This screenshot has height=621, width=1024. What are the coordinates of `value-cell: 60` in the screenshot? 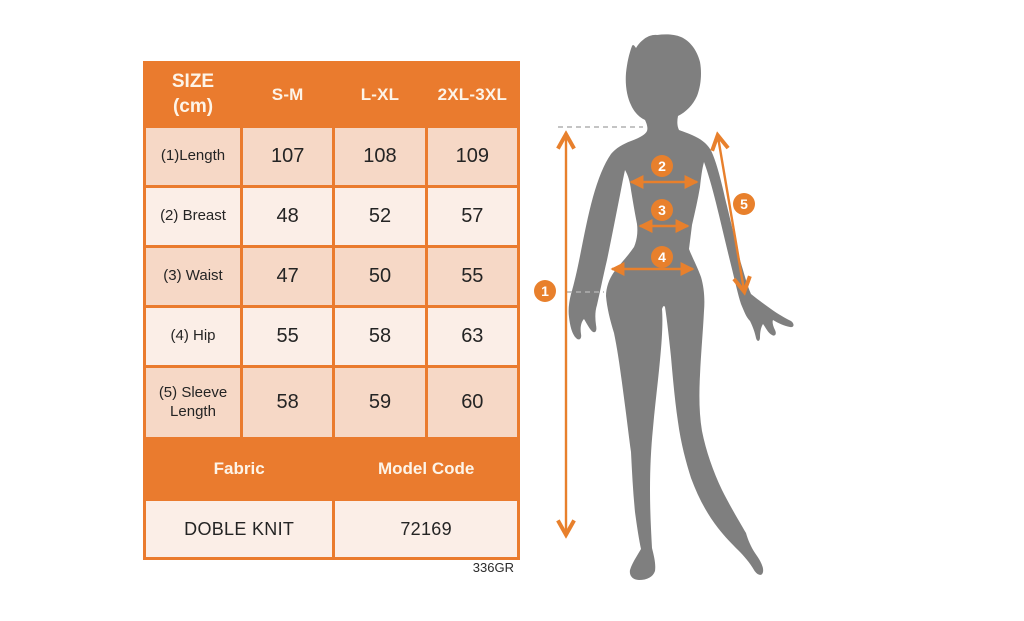 It's located at (472, 402).